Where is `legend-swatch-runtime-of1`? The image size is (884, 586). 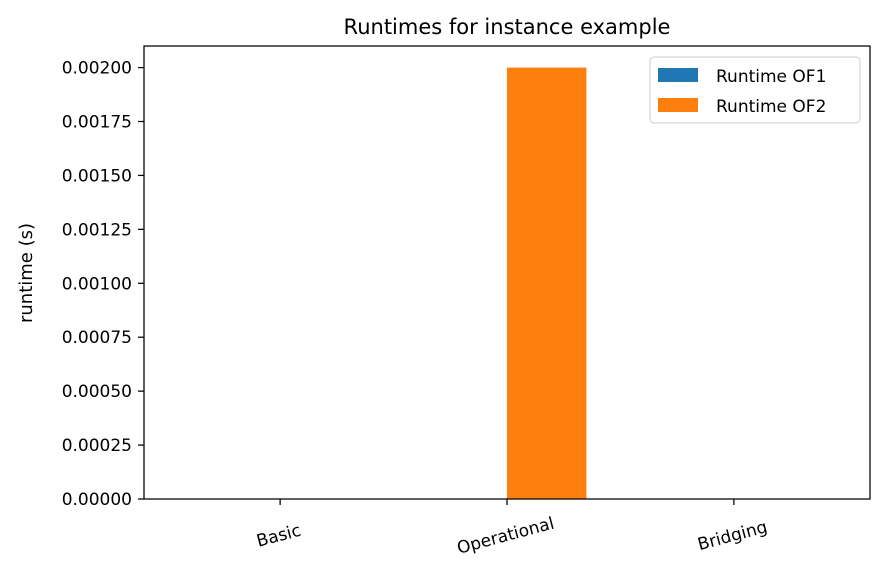
legend-swatch-runtime-of1 is located at coordinates (678, 75).